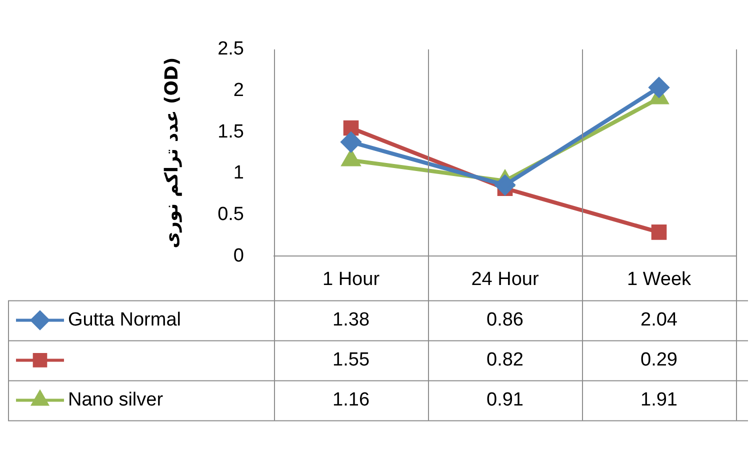  I want to click on y-tick-label: 0.5, so click(231, 215).